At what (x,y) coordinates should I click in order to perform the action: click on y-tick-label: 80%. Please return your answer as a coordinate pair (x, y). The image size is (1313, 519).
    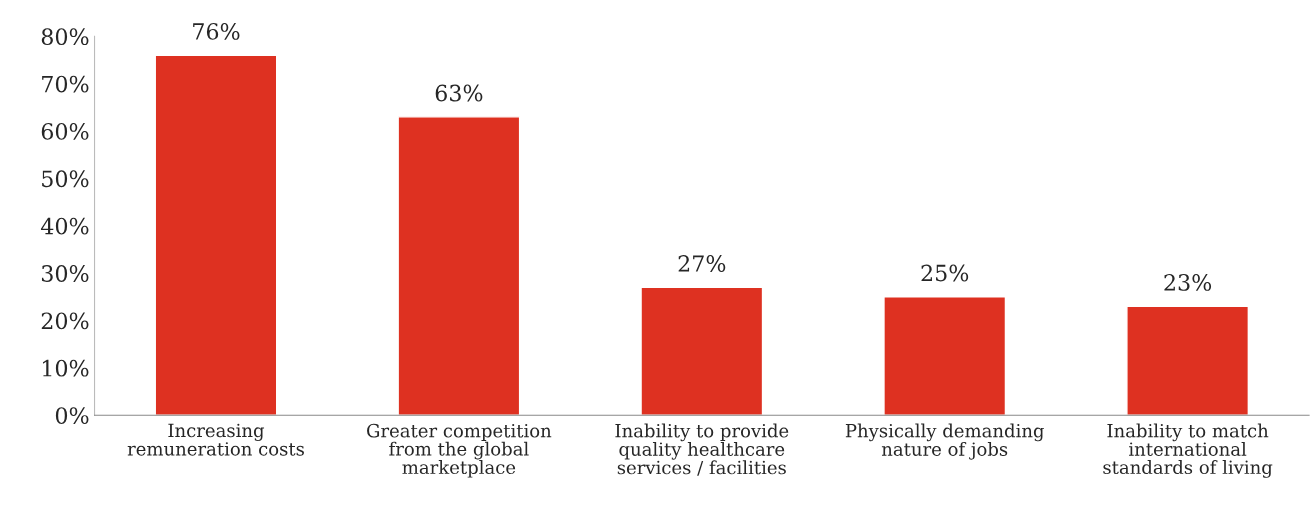
    Looking at the image, I should click on (65, 37).